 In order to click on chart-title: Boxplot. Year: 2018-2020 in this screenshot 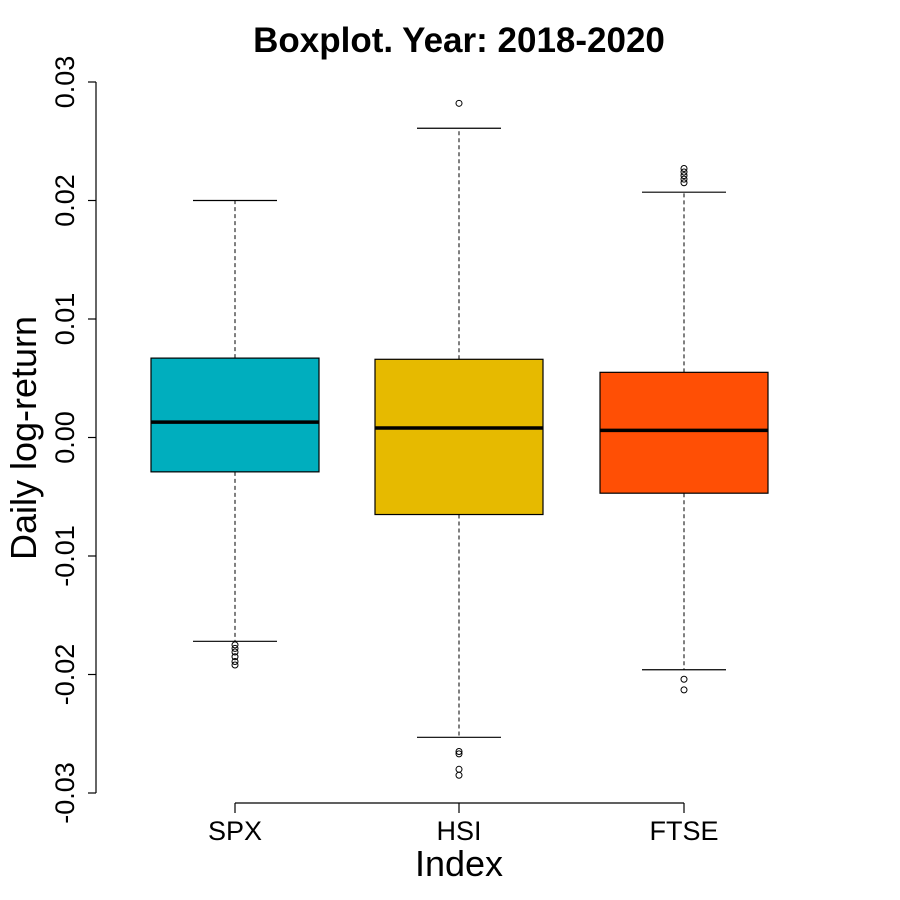, I will do `click(459, 40)`.